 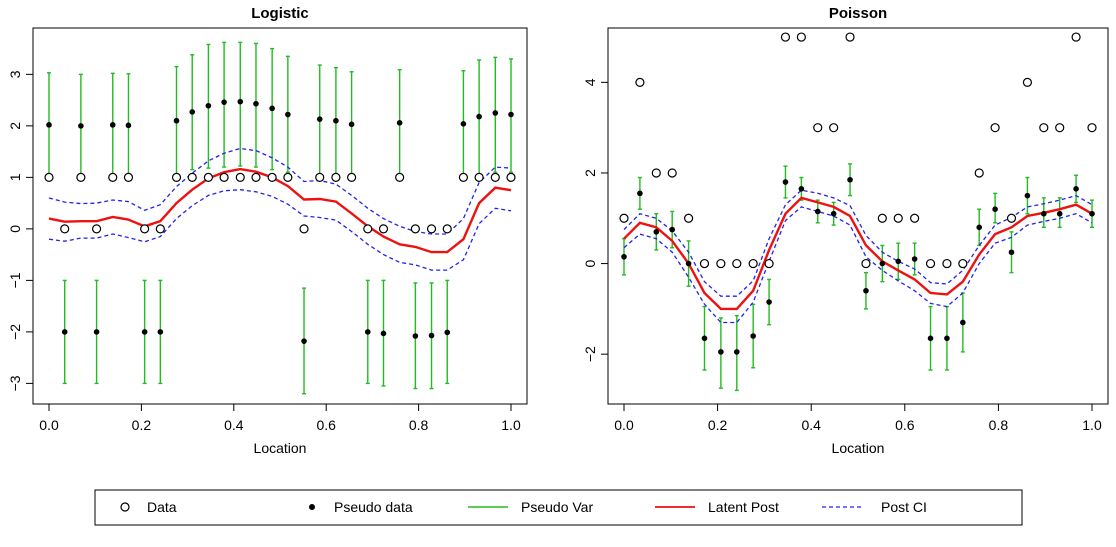 I want to click on logistic-y-tick-label: −1, so click(x=15, y=280).